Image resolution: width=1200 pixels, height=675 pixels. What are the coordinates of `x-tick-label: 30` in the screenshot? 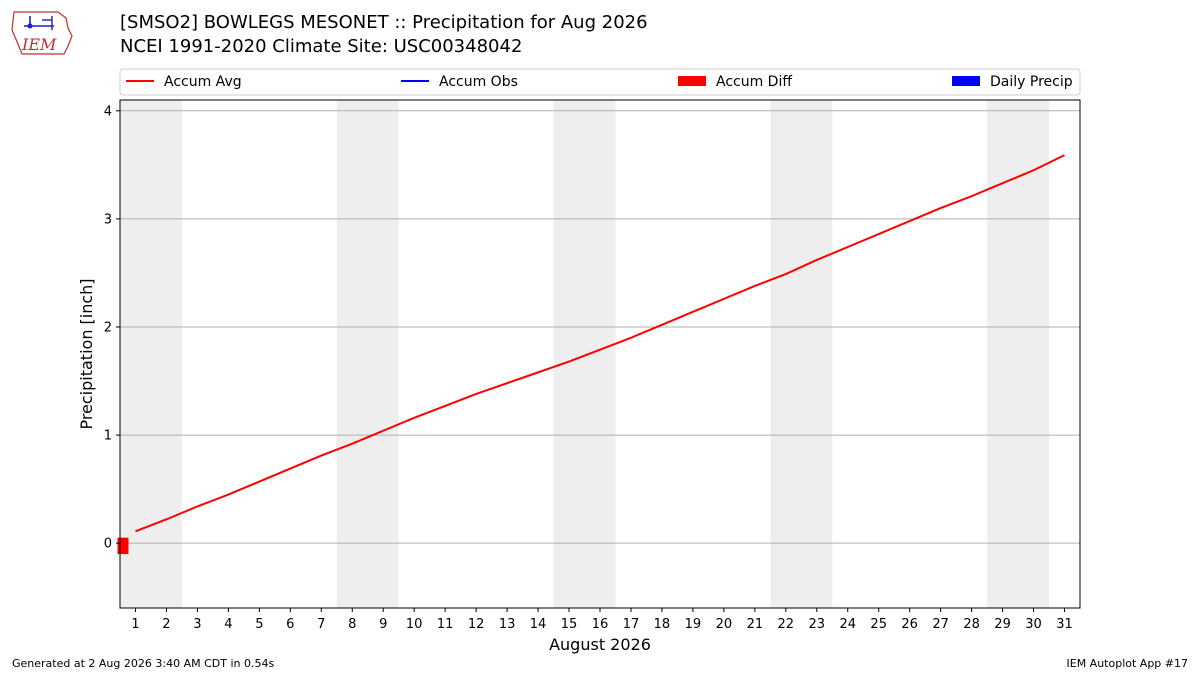 It's located at (1033, 624).